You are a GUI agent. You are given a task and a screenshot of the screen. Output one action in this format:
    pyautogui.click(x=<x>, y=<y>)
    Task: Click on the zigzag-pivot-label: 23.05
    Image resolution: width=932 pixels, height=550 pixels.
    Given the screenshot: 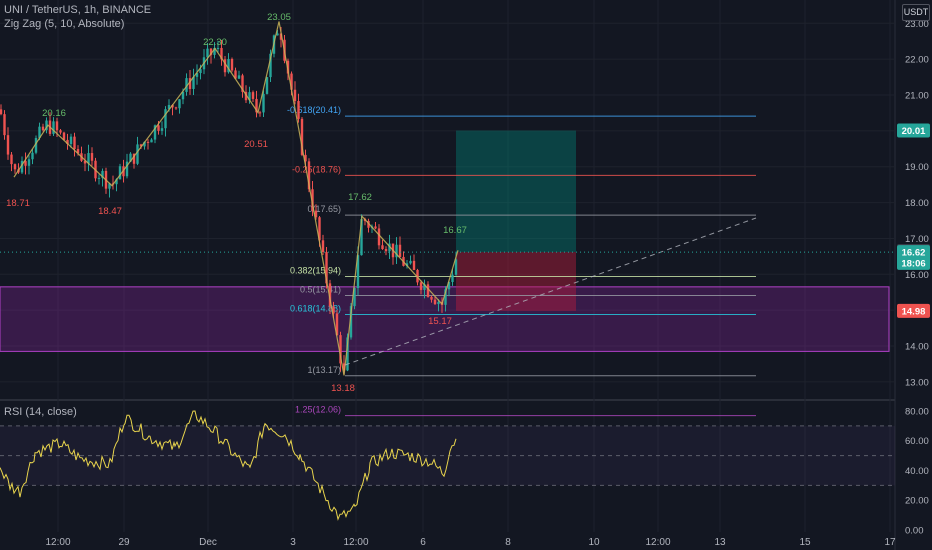 What is the action you would take?
    pyautogui.click(x=279, y=17)
    